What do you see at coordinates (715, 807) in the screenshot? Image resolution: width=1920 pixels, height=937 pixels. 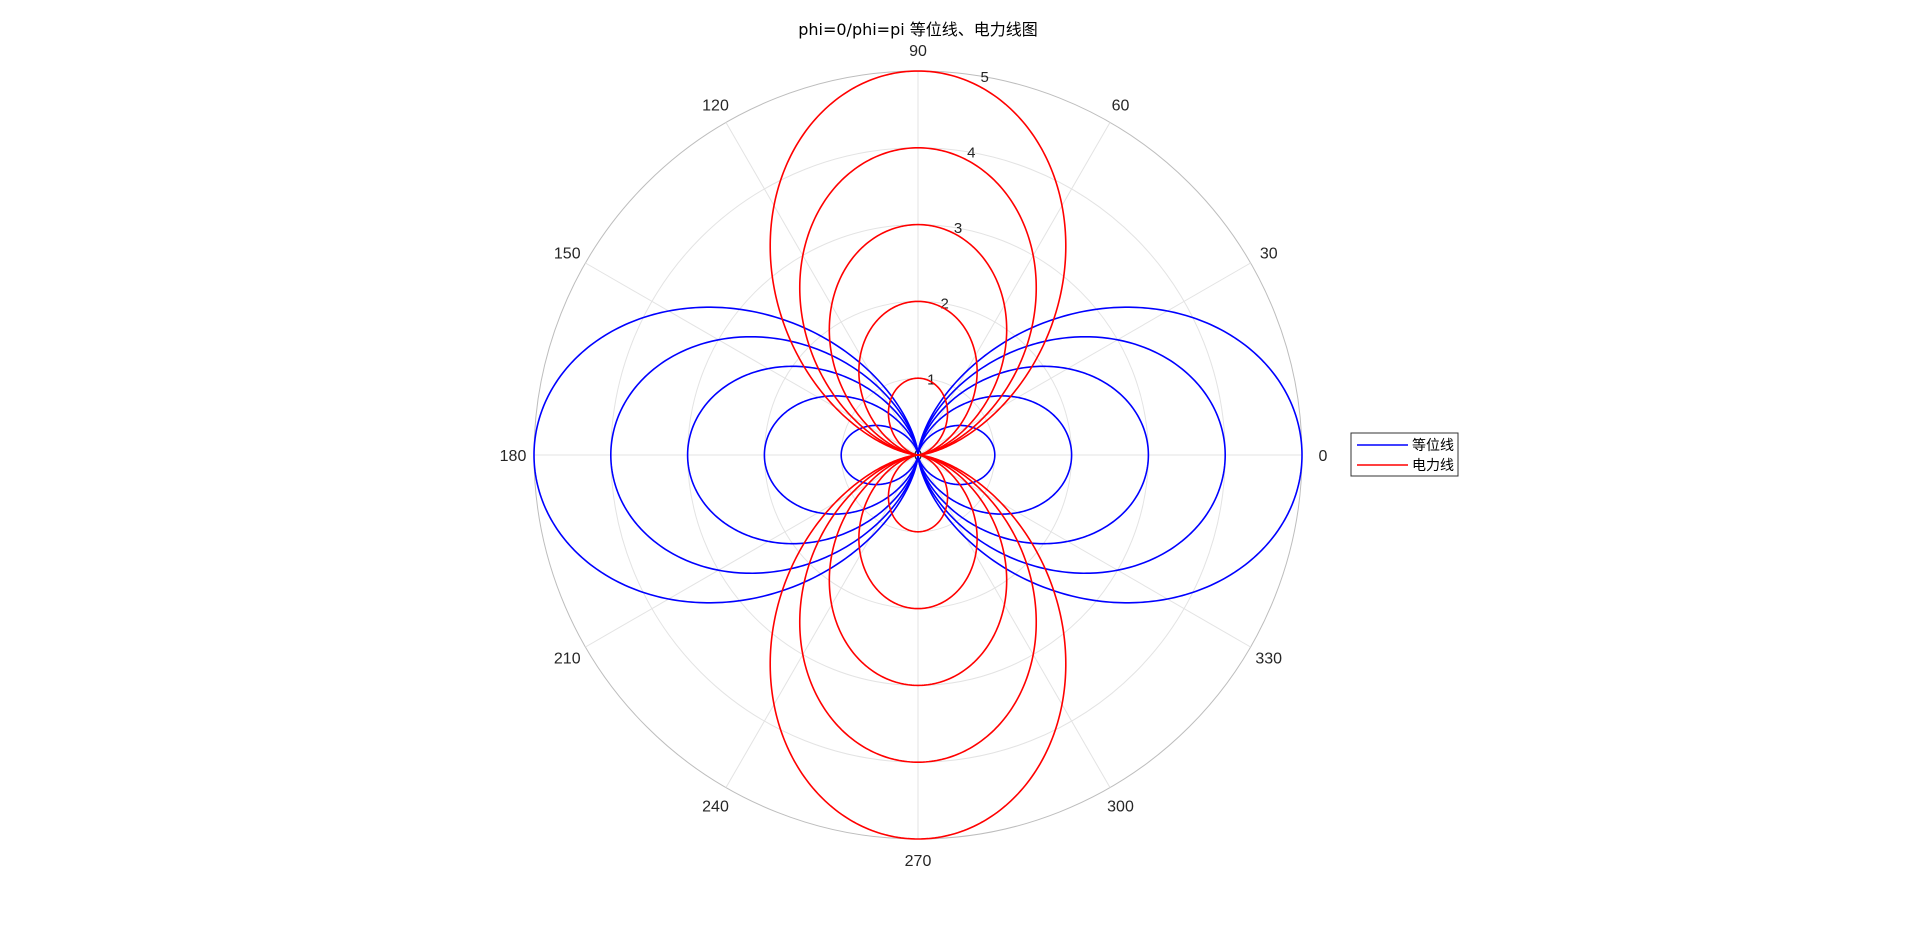 I see `theta-tick-label: 240` at bounding box center [715, 807].